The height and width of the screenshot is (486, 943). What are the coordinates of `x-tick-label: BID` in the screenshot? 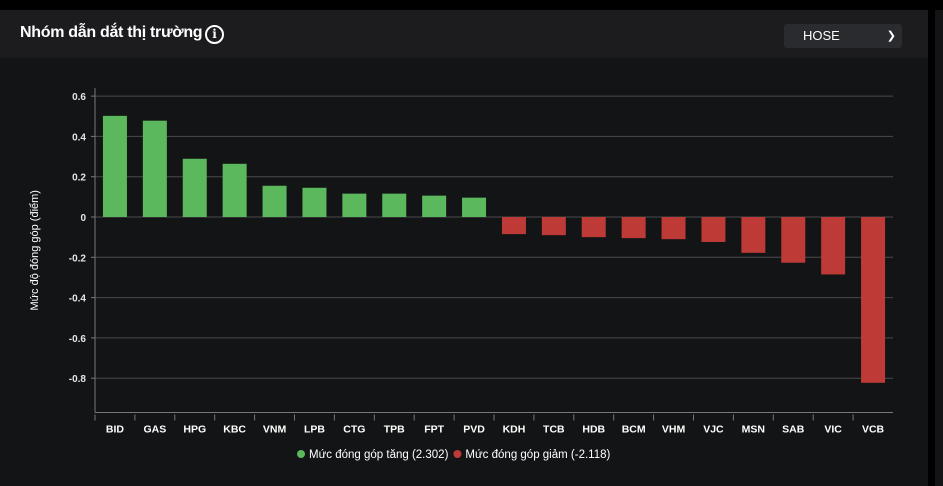 It's located at (115, 429).